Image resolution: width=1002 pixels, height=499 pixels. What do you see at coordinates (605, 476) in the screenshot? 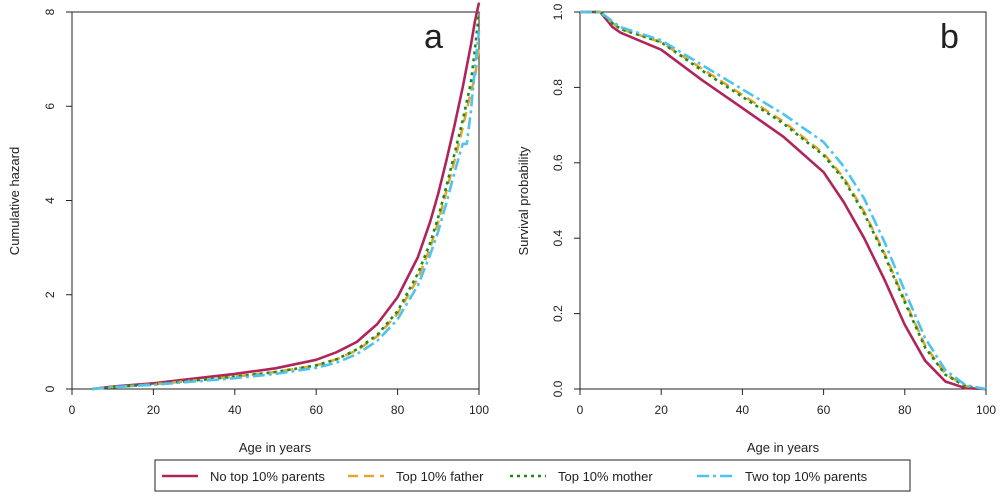
I see `legend-label: Top 10% mother` at bounding box center [605, 476].